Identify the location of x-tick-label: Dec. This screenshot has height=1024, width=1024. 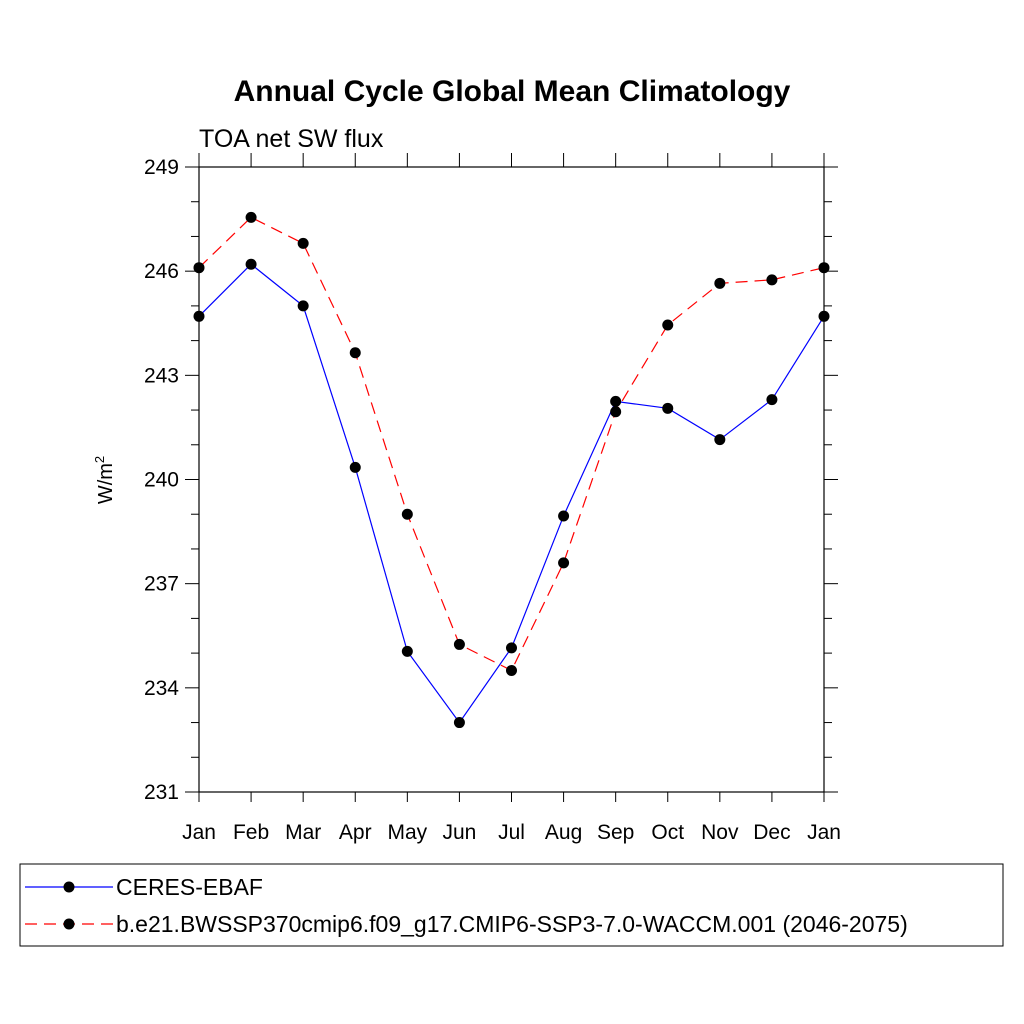
(771, 832).